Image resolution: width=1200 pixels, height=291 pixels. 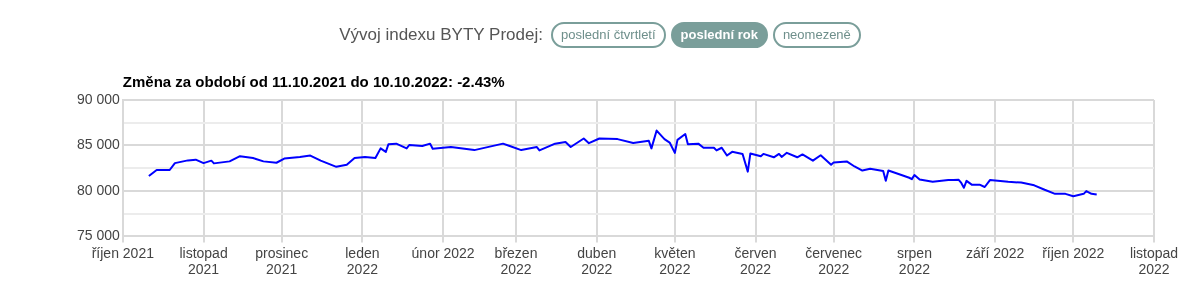 What do you see at coordinates (98, 98) in the screenshot?
I see `y-tick-label: 90 000` at bounding box center [98, 98].